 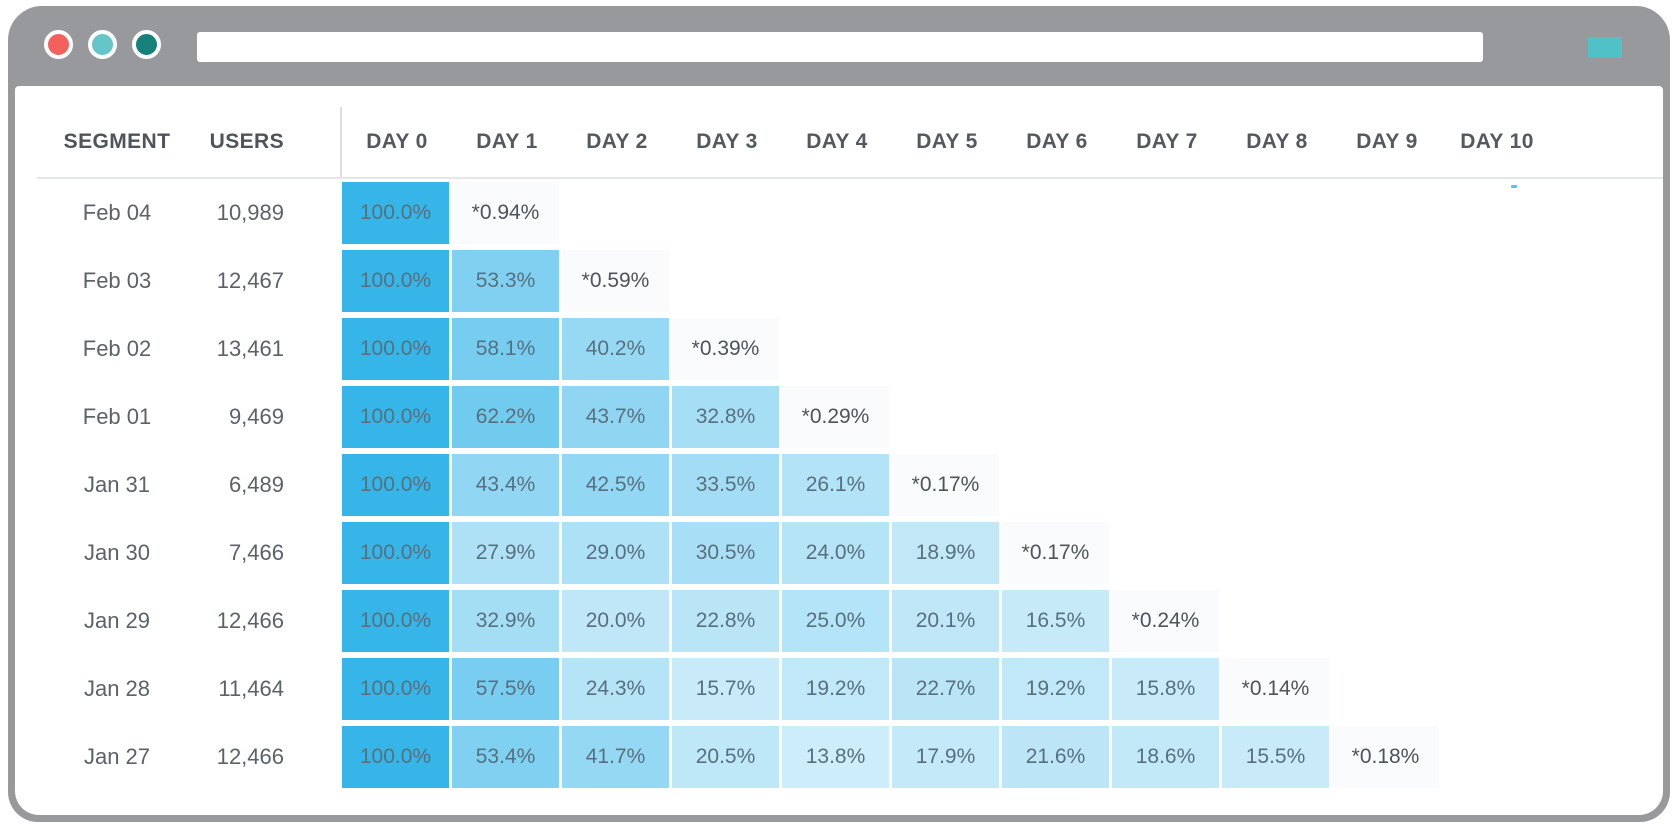 What do you see at coordinates (615, 621) in the screenshot?
I see `retention-cell: 20.0%` at bounding box center [615, 621].